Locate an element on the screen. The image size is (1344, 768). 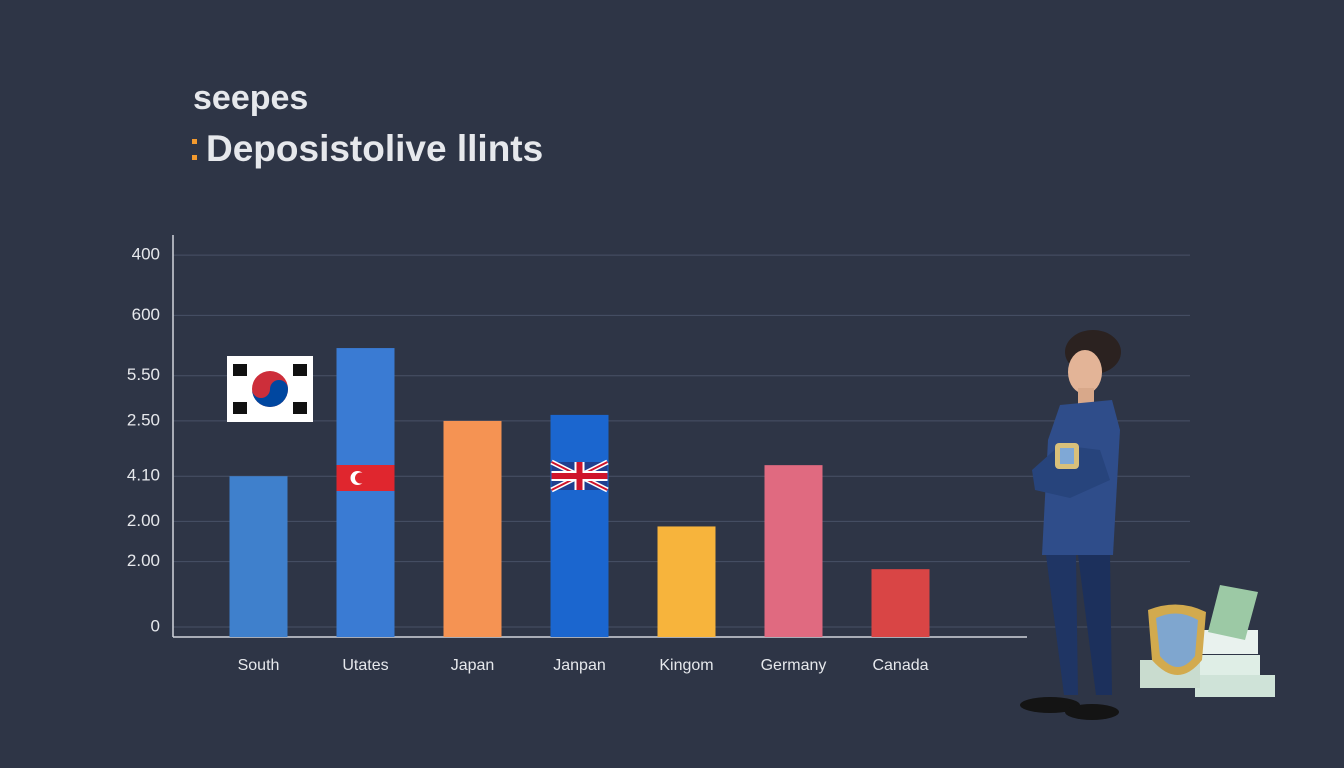
y-tick-label: 4.10 is located at coordinates (143, 475).